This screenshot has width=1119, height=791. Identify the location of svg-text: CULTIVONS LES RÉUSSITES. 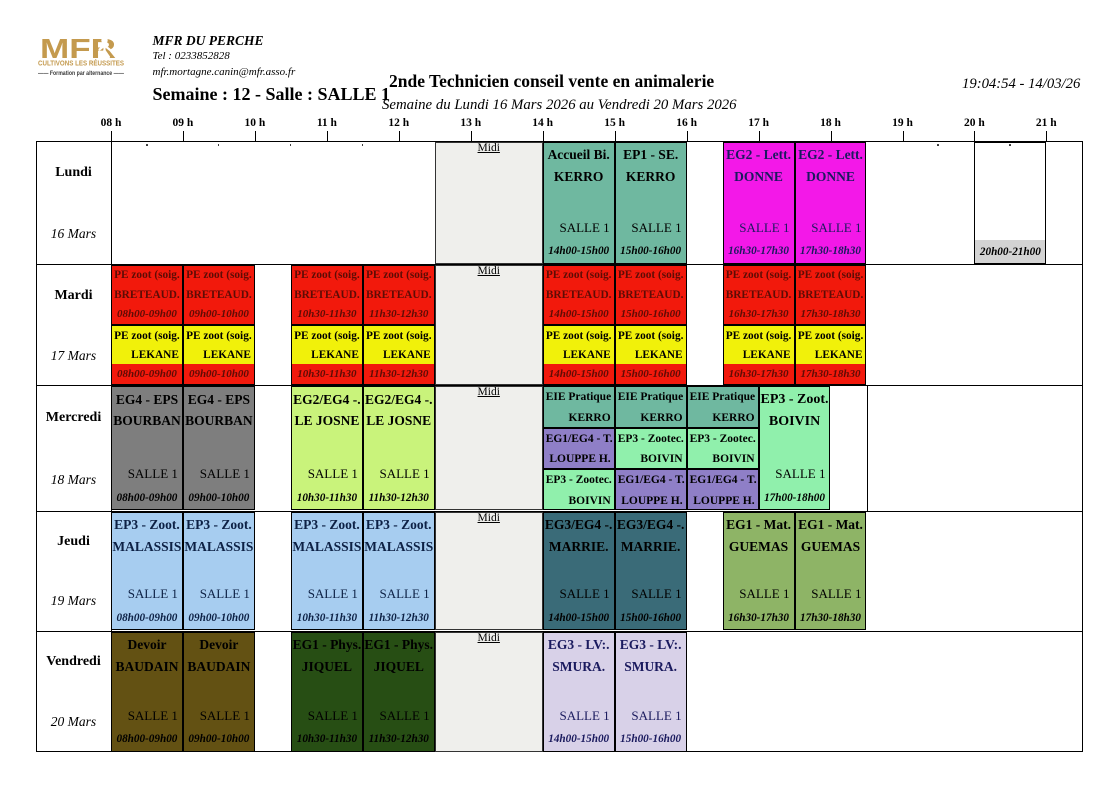
(81, 63).